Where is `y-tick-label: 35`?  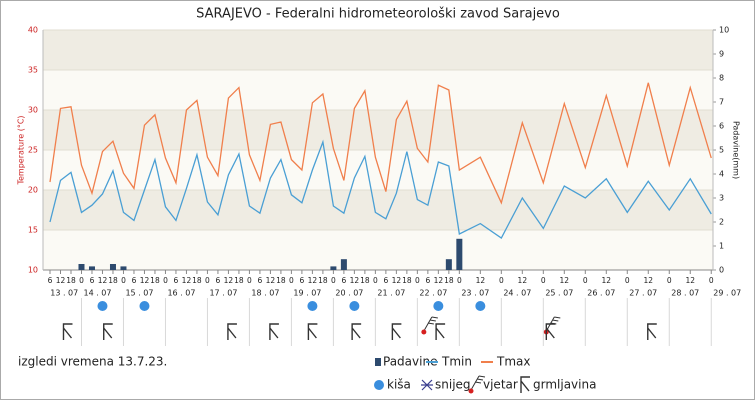 y-tick-label: 35 is located at coordinates (33, 70).